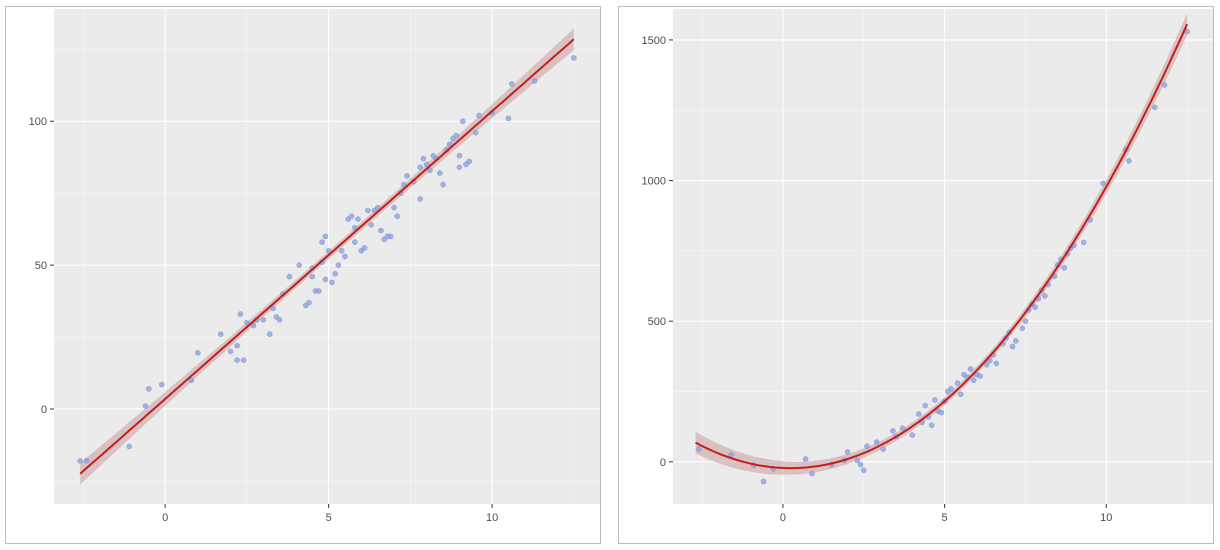 This screenshot has height=550, width=1220. Describe the element at coordinates (38, 122) in the screenshot. I see `y-tick-label: 100` at that location.